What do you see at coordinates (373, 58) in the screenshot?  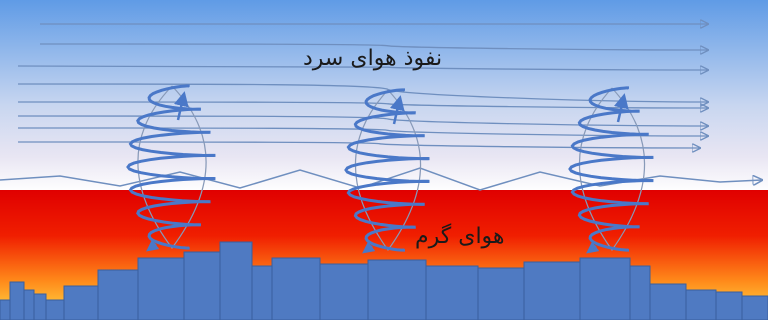 I see `cold-air-label: نفوذ هوای سرد` at bounding box center [373, 58].